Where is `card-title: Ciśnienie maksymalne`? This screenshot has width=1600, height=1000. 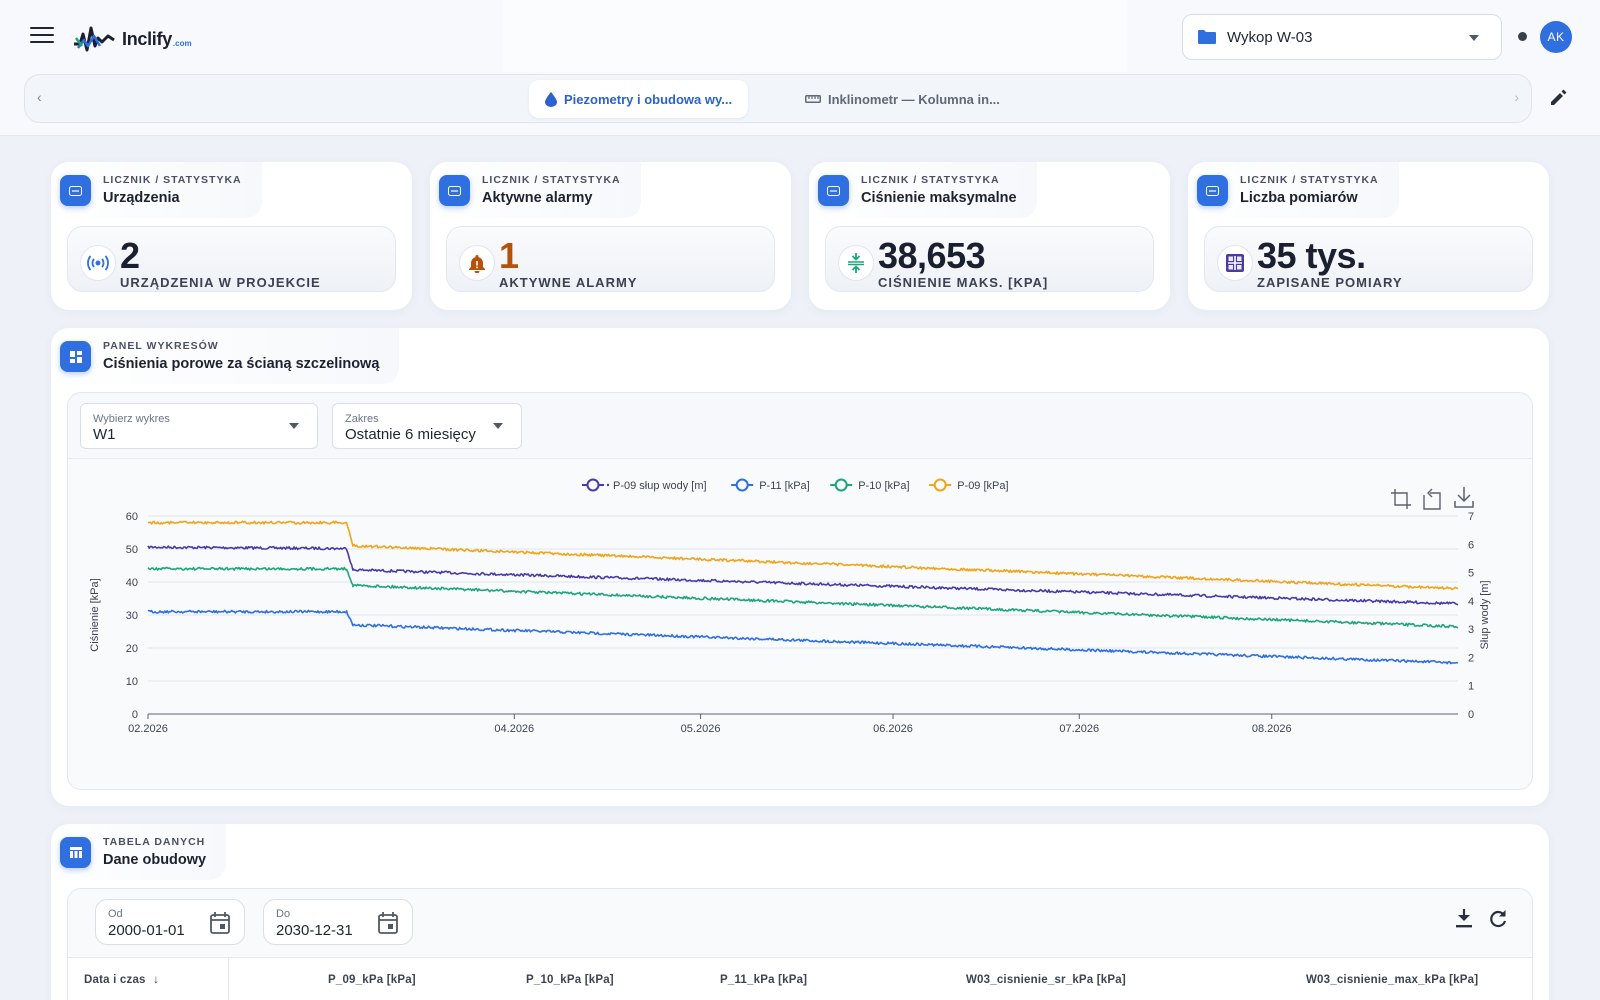 card-title: Ciśnienie maksymalne is located at coordinates (939, 198).